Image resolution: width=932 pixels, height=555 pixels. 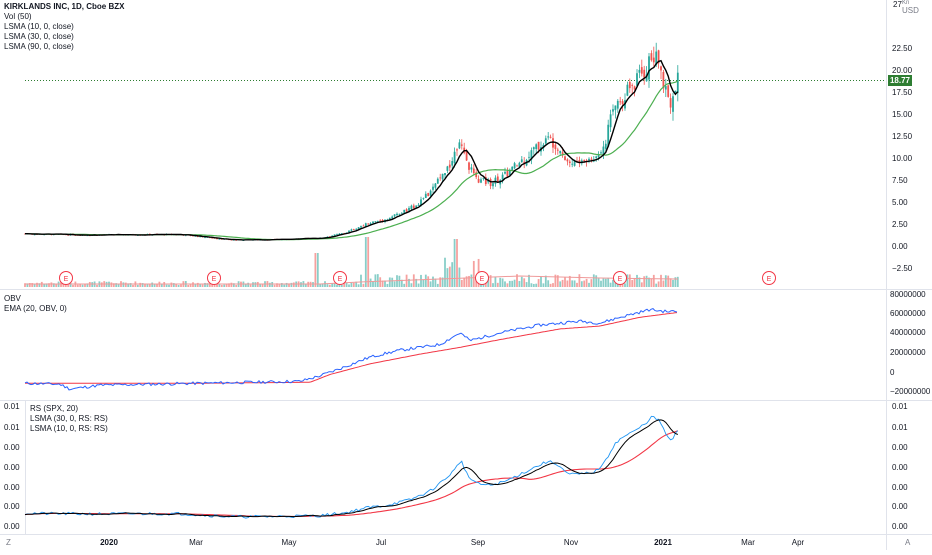 I want to click on legend-rs-lsma-30: LSMA (30, 0, RS: RS), so click(x=69, y=418).